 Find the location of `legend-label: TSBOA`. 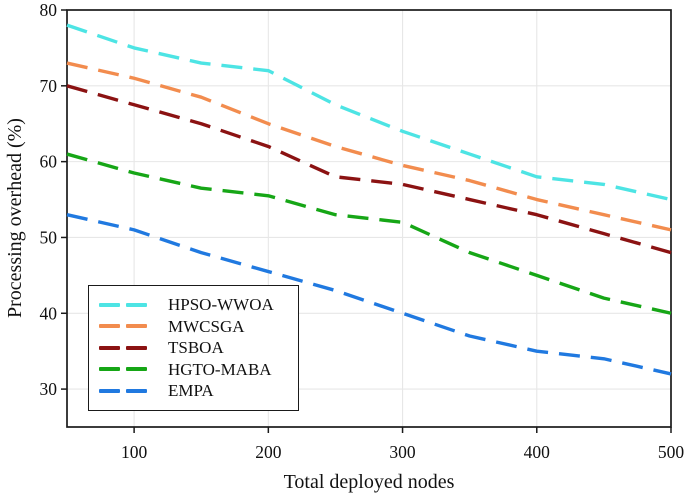

legend-label: TSBOA is located at coordinates (196, 348).